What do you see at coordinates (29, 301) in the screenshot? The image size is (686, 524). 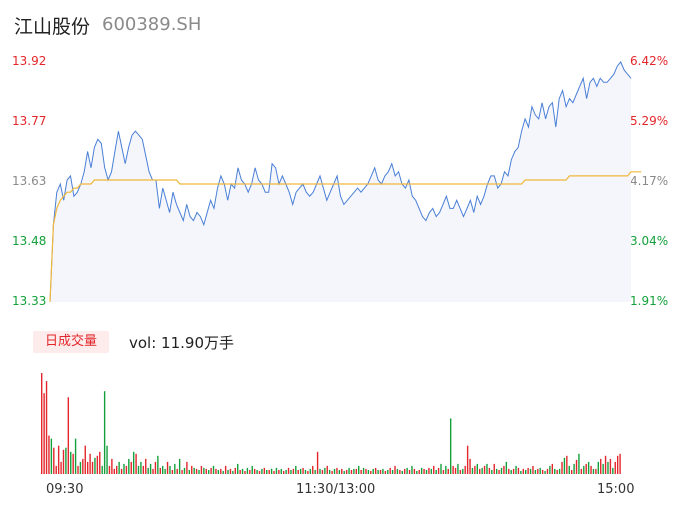 I see `price-tick-label: 13.33` at bounding box center [29, 301].